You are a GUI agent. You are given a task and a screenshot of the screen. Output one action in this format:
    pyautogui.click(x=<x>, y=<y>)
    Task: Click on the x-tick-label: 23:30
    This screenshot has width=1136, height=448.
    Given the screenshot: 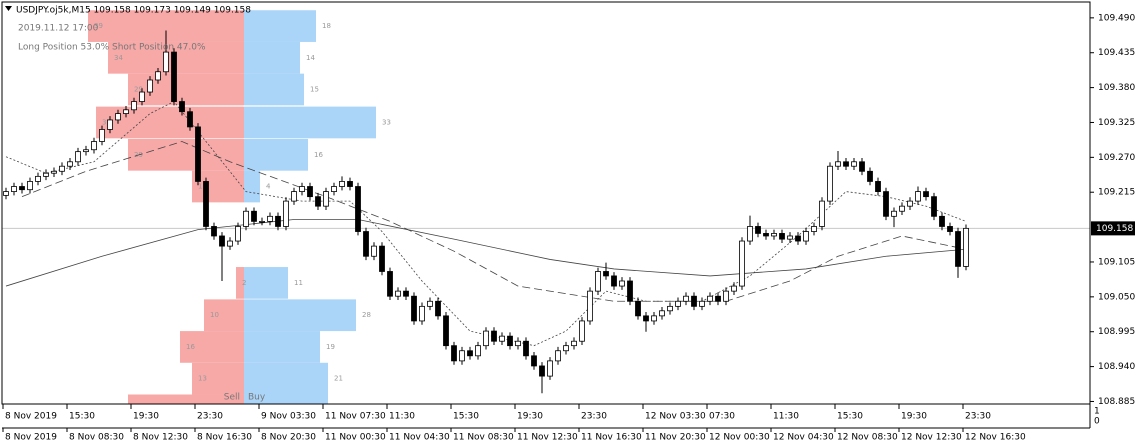 What is the action you would take?
    pyautogui.click(x=210, y=417)
    